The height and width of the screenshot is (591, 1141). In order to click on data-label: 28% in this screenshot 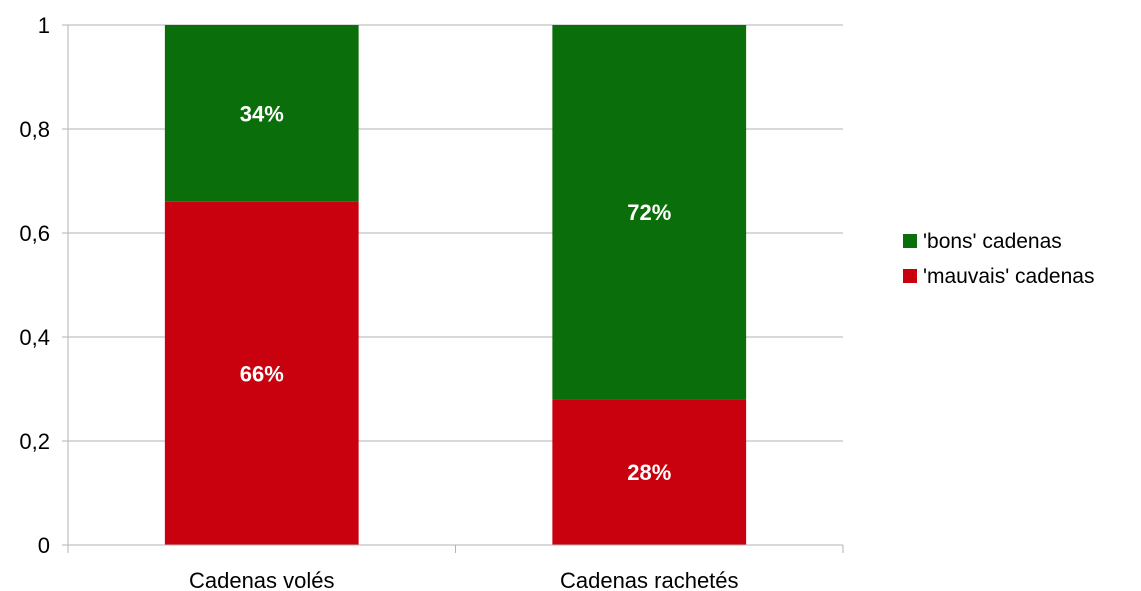, I will do `click(649, 472)`.